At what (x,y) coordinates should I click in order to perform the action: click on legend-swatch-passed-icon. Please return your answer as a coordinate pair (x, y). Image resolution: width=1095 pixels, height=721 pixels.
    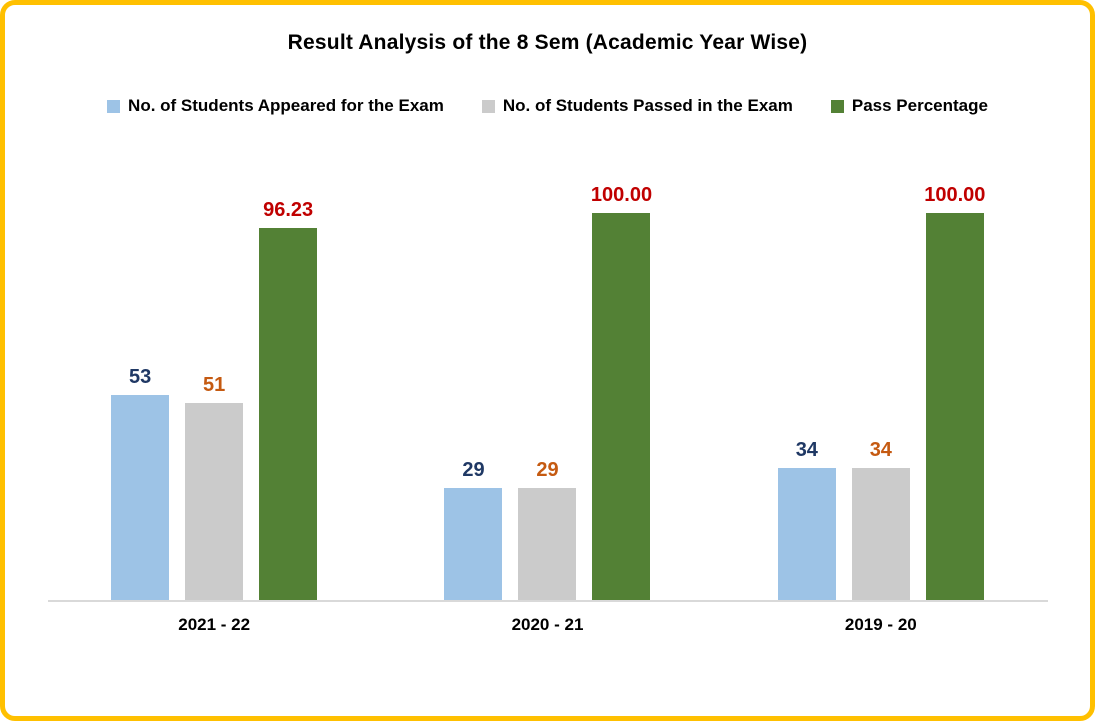
    Looking at the image, I should click on (488, 106).